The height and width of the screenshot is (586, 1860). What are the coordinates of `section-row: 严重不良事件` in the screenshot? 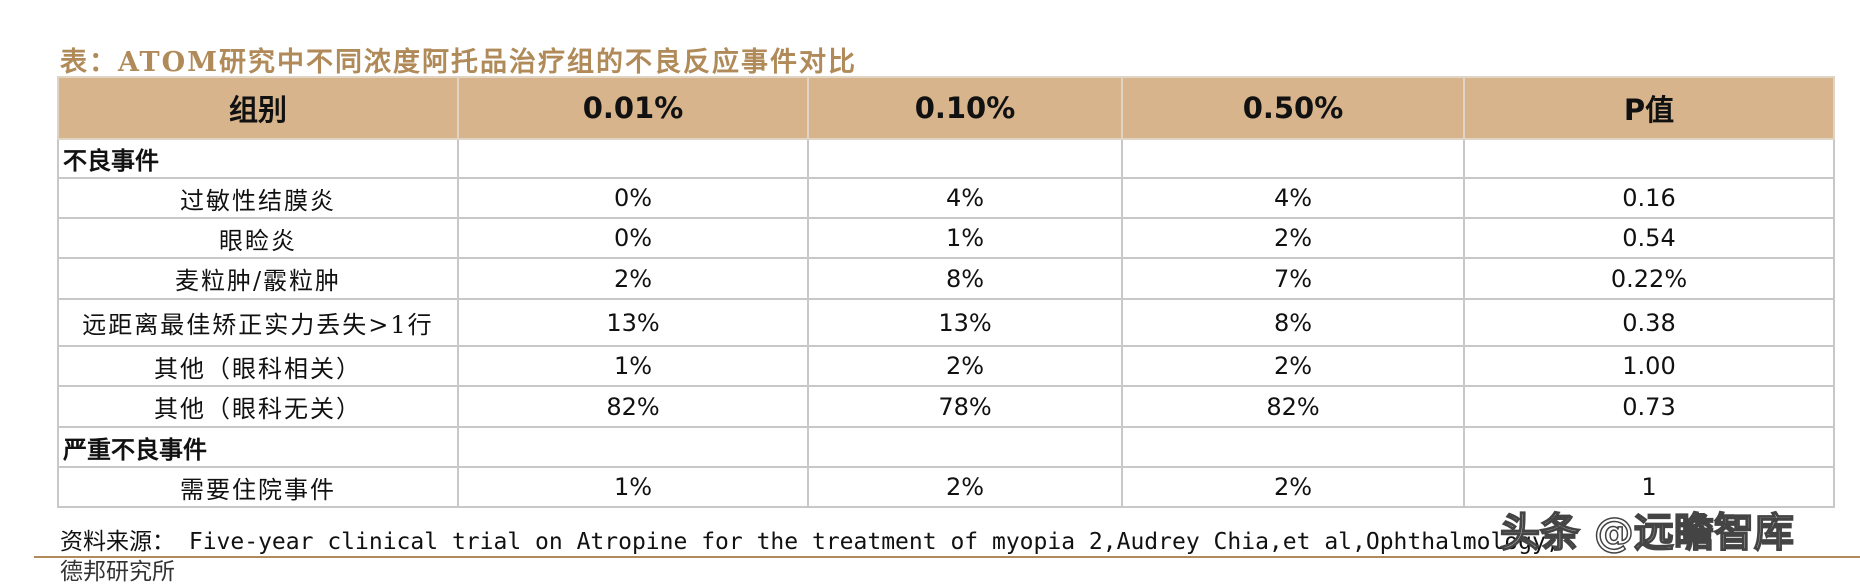 It's located at (946, 447).